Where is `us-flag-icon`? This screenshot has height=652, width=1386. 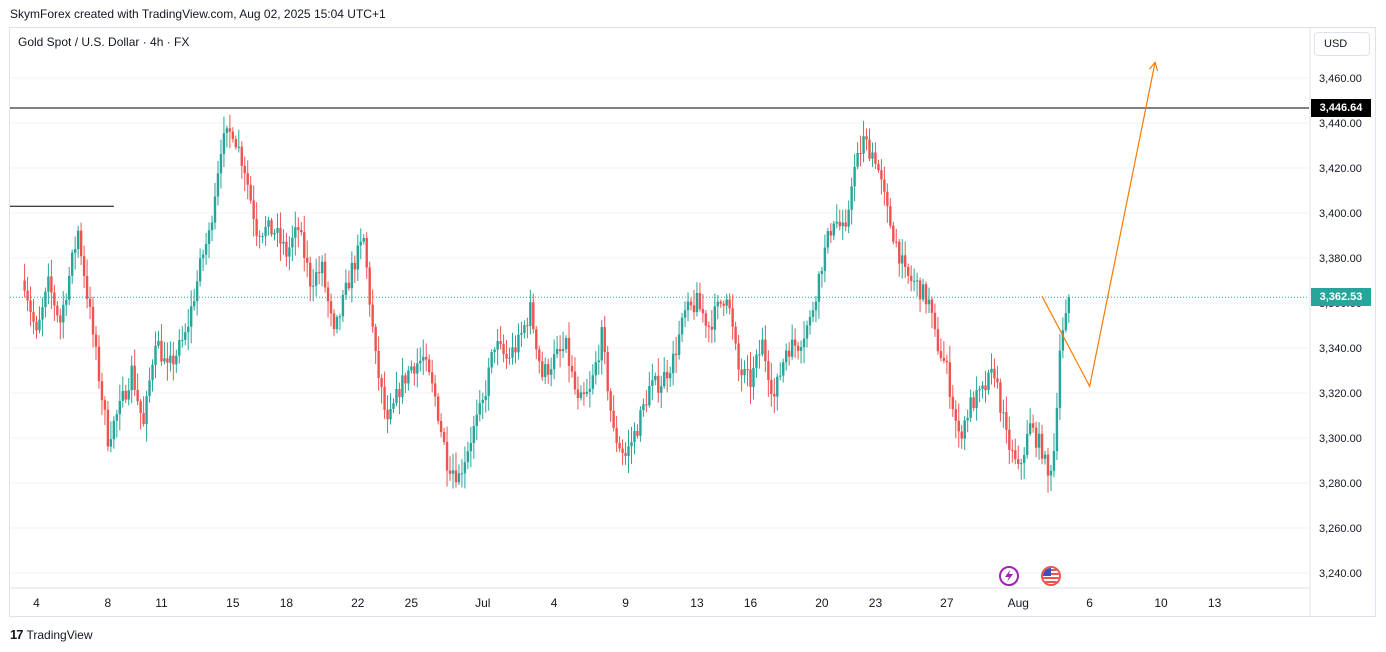
us-flag-icon is located at coordinates (1050, 576).